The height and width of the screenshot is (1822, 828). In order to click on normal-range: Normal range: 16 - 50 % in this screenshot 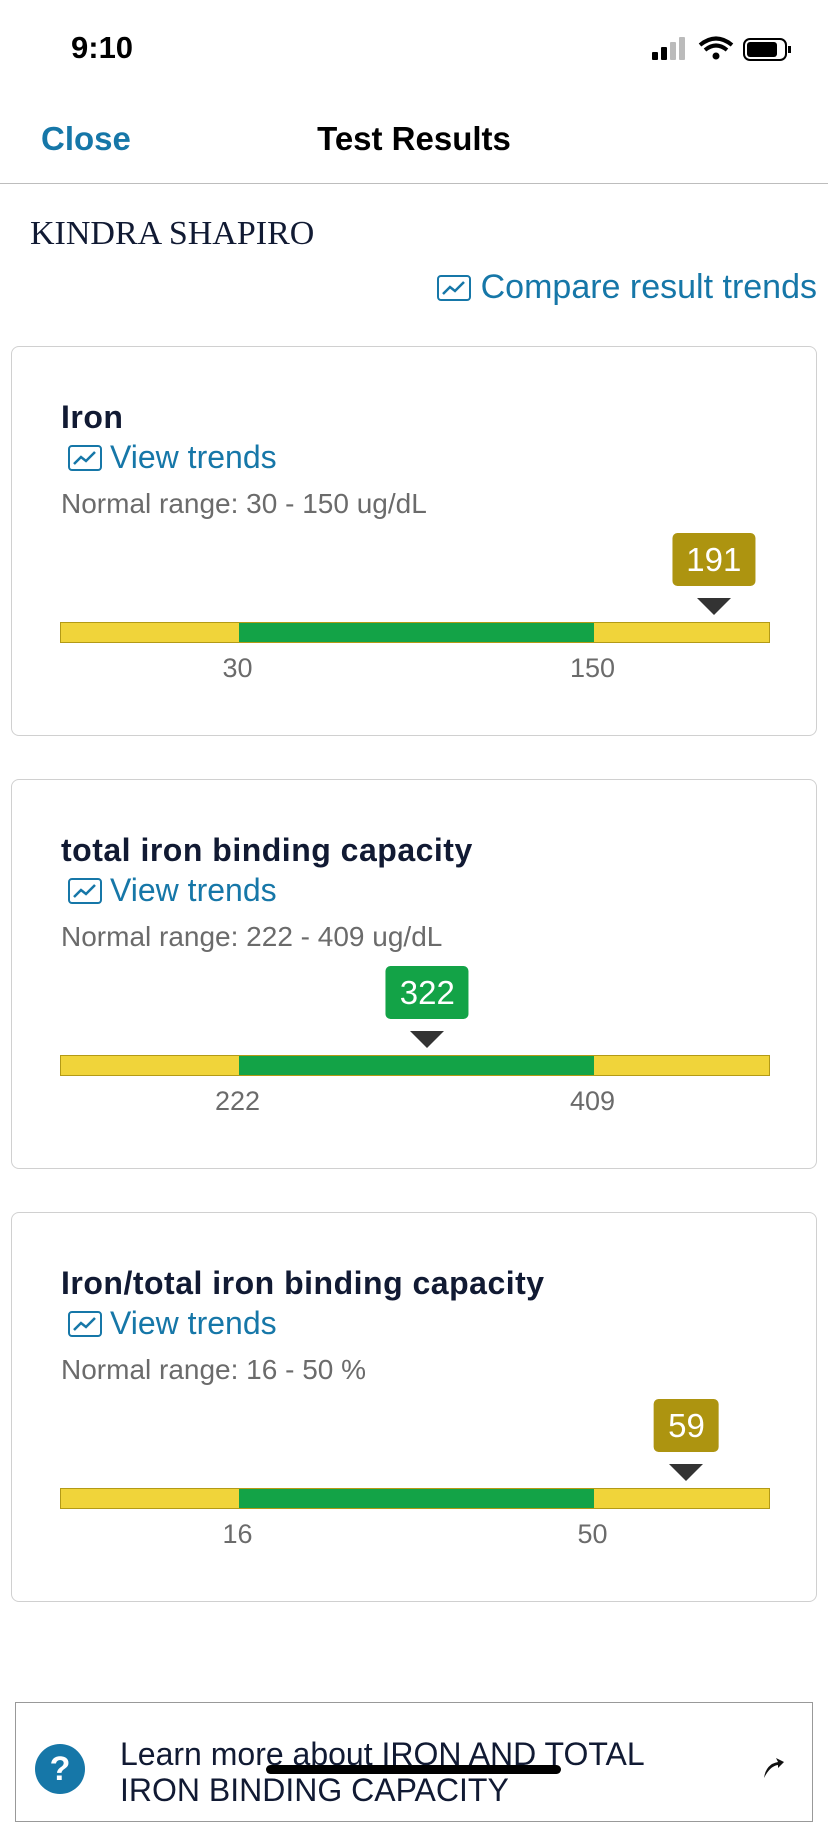, I will do `click(214, 1369)`.